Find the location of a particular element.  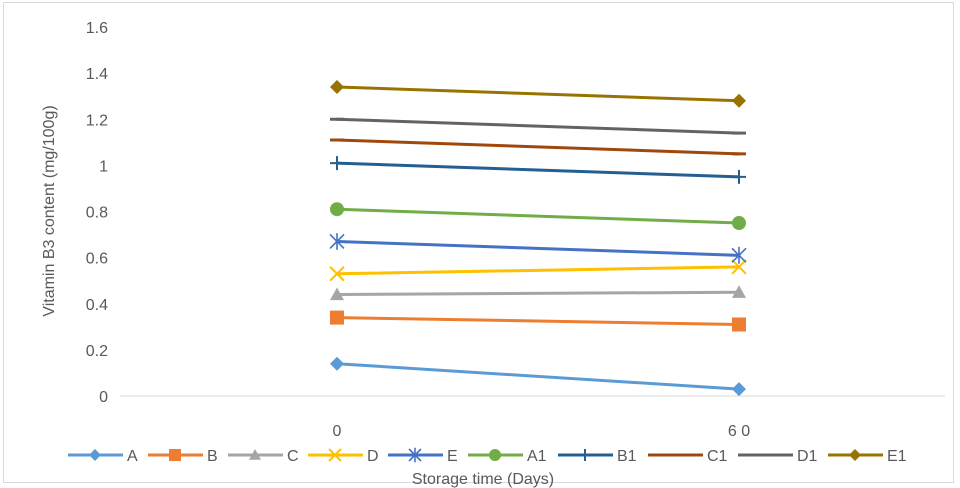

legend-item-c1: C1 is located at coordinates (688, 456).